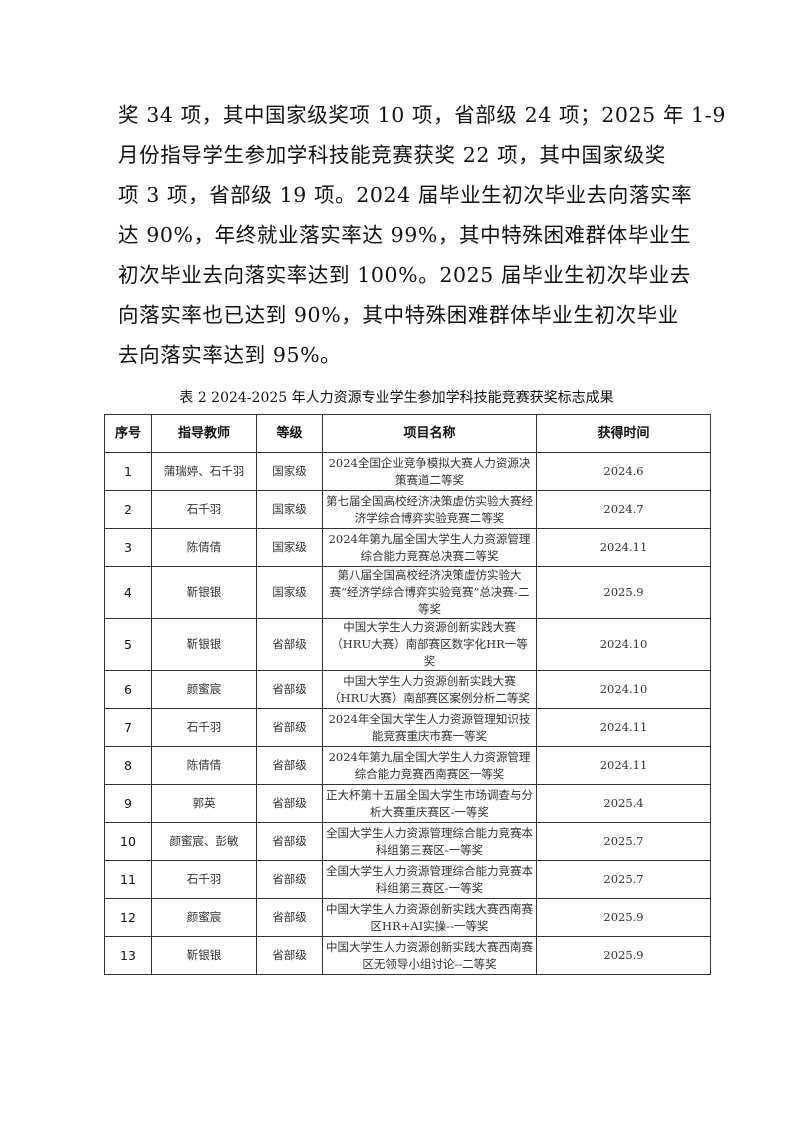 The width and height of the screenshot is (793, 1122). Describe the element at coordinates (623, 471) in the screenshot. I see `cell-date: 2024.6` at that location.